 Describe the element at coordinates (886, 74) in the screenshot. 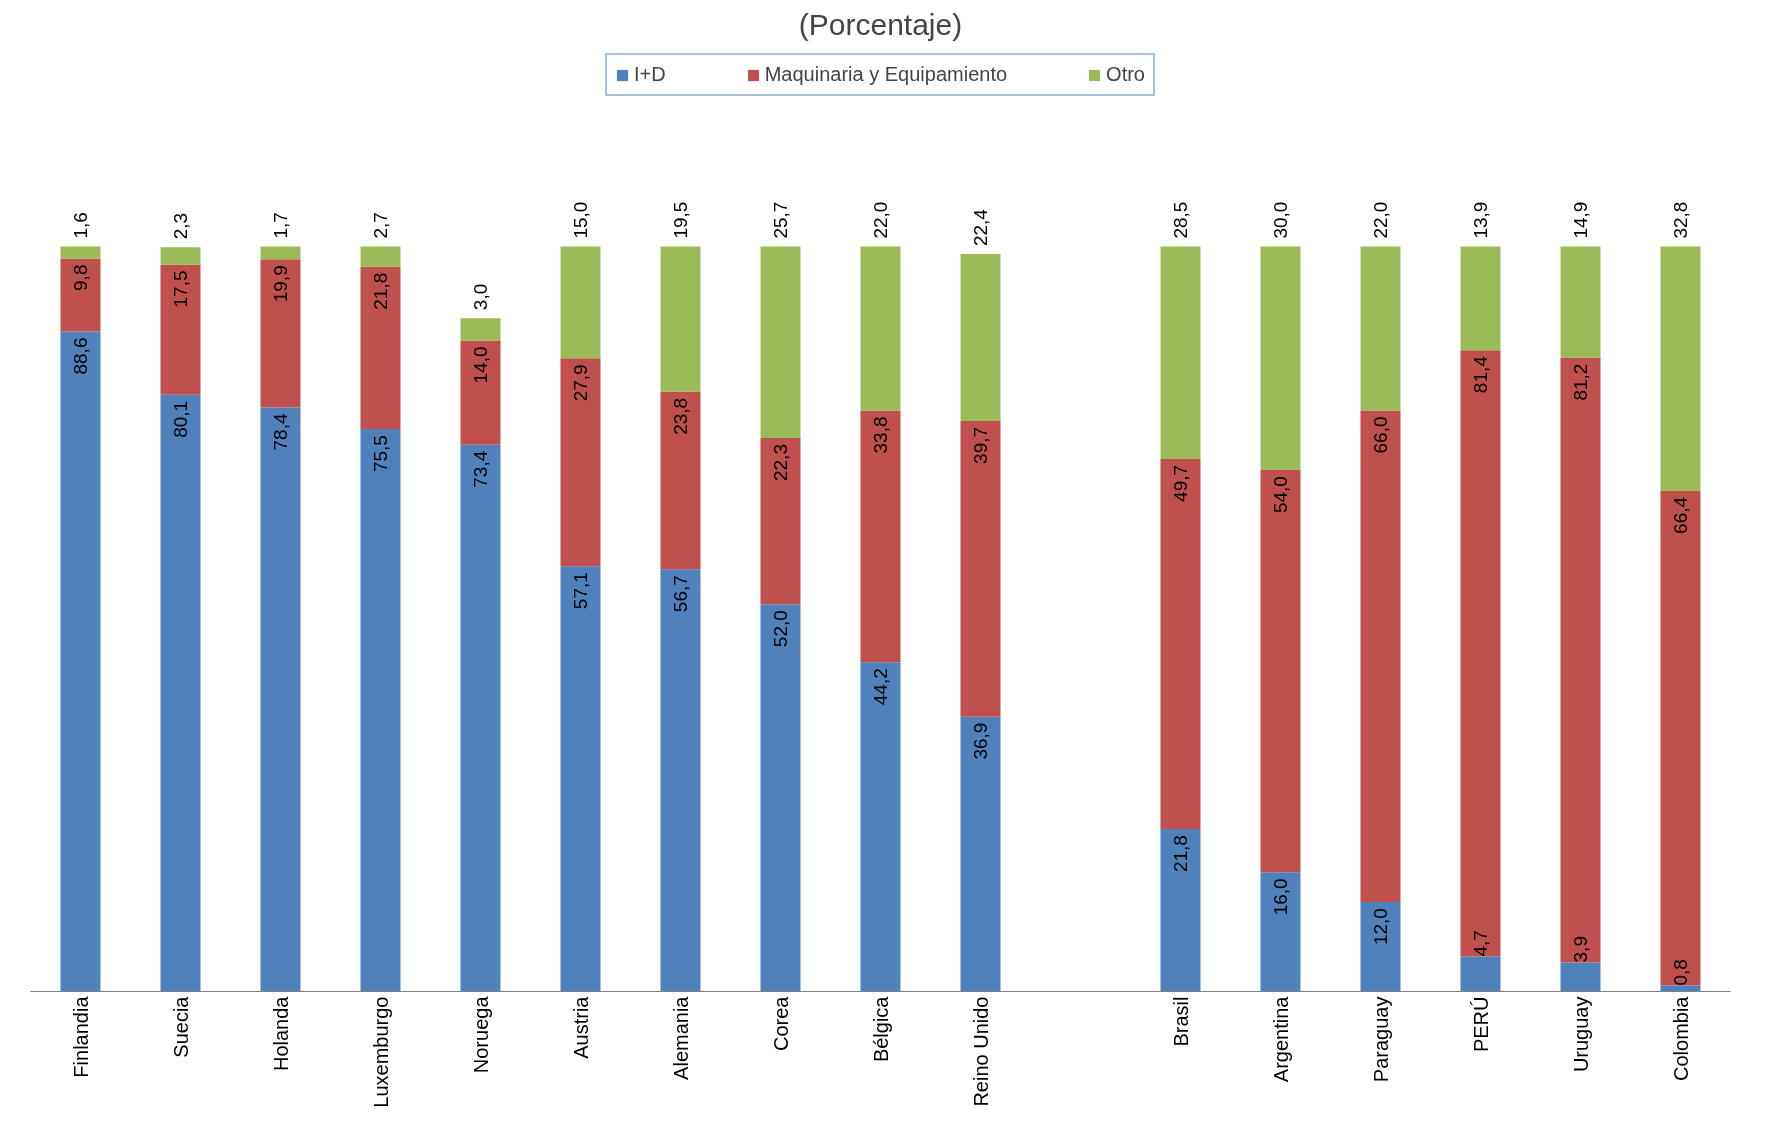

I see `legend-label: Maquinaria y Equipamiento` at that location.